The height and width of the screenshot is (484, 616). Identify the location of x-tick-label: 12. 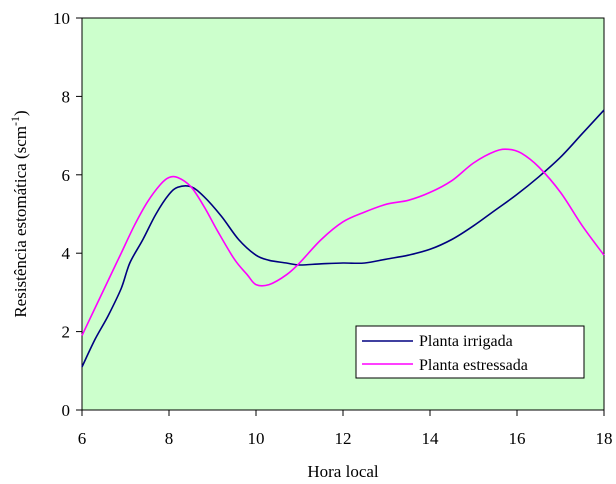
(343, 438).